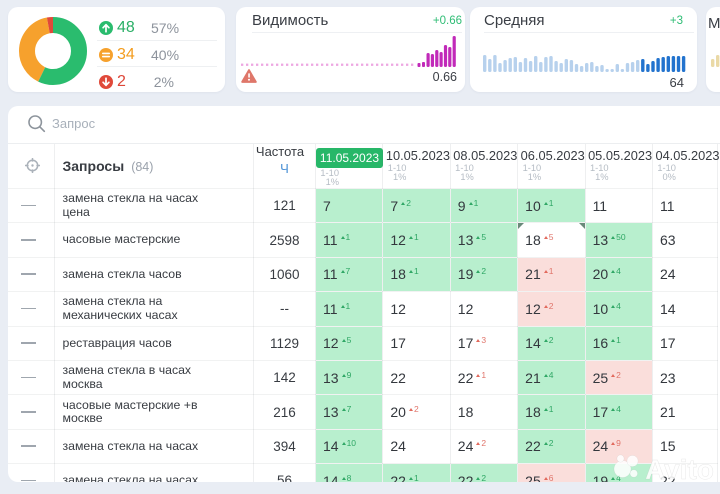  I want to click on svg-text: Avito, so click(679, 469).